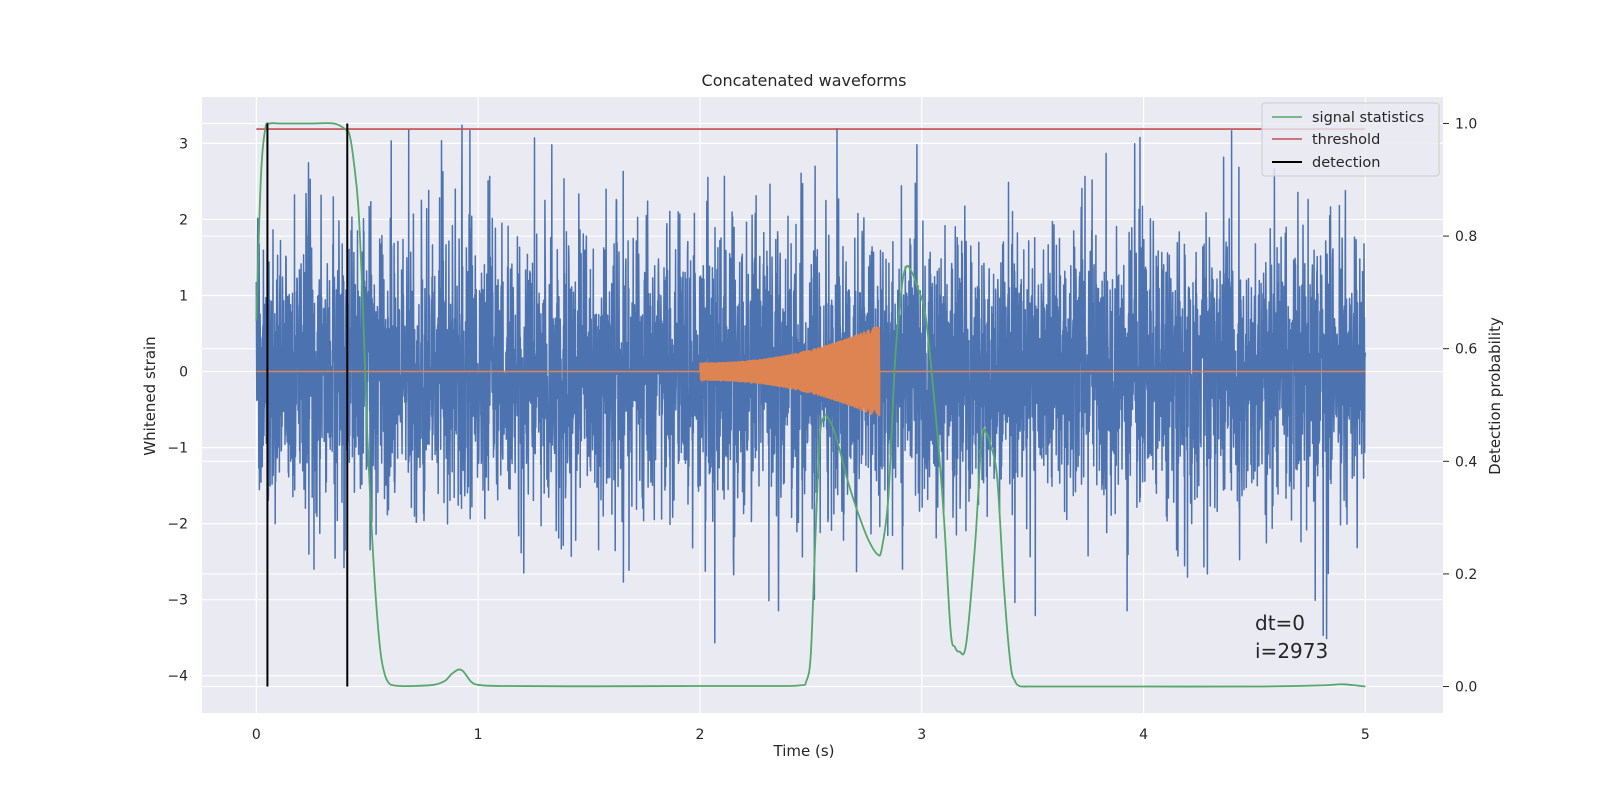  I want to click on y2-axis-label: Detection probability, so click(1495, 396).